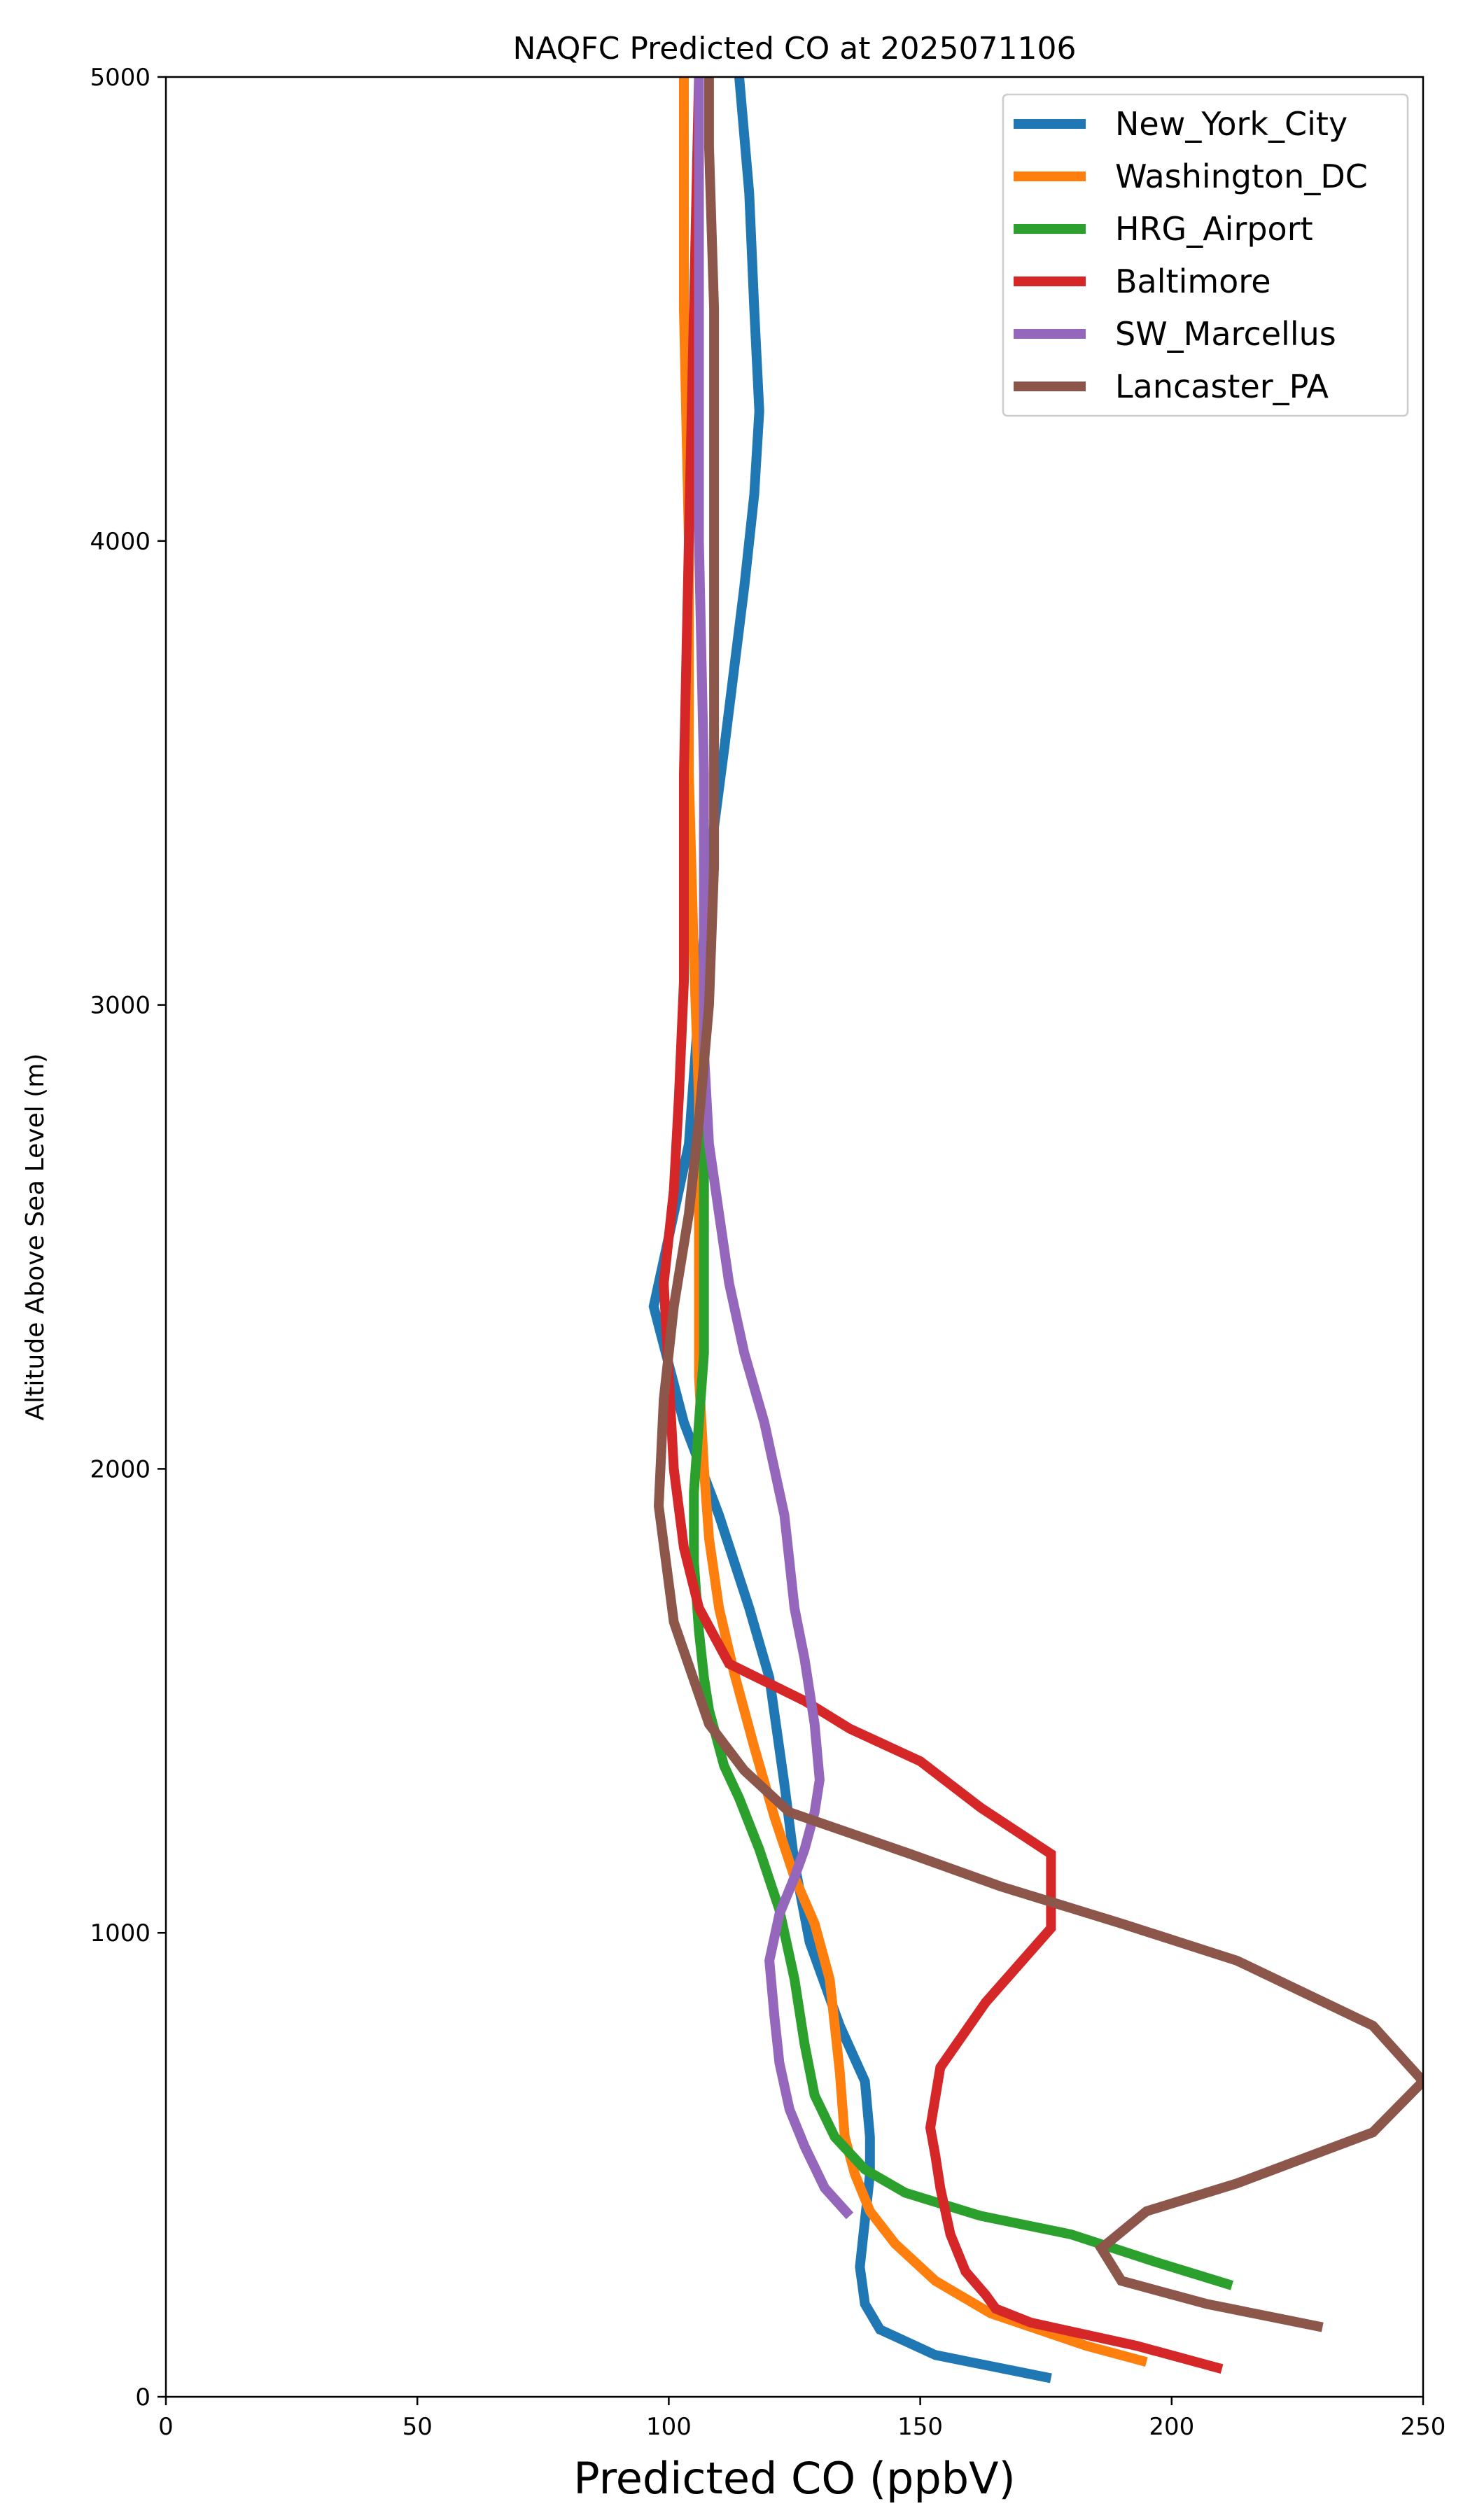 This screenshot has height=2520, width=1470. What do you see at coordinates (794, 2478) in the screenshot?
I see `x-axis-label: Predicted CO (ppbV)` at bounding box center [794, 2478].